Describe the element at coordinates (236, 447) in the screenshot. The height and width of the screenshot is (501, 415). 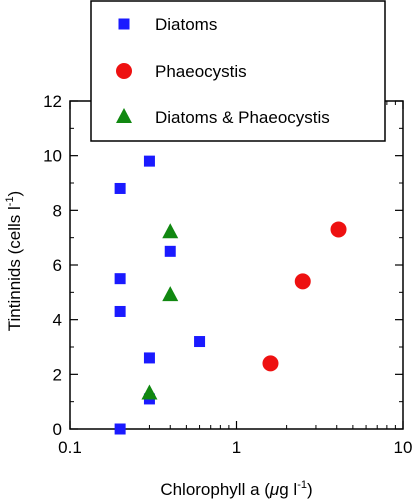
I see `x-tick-label: 1` at that location.